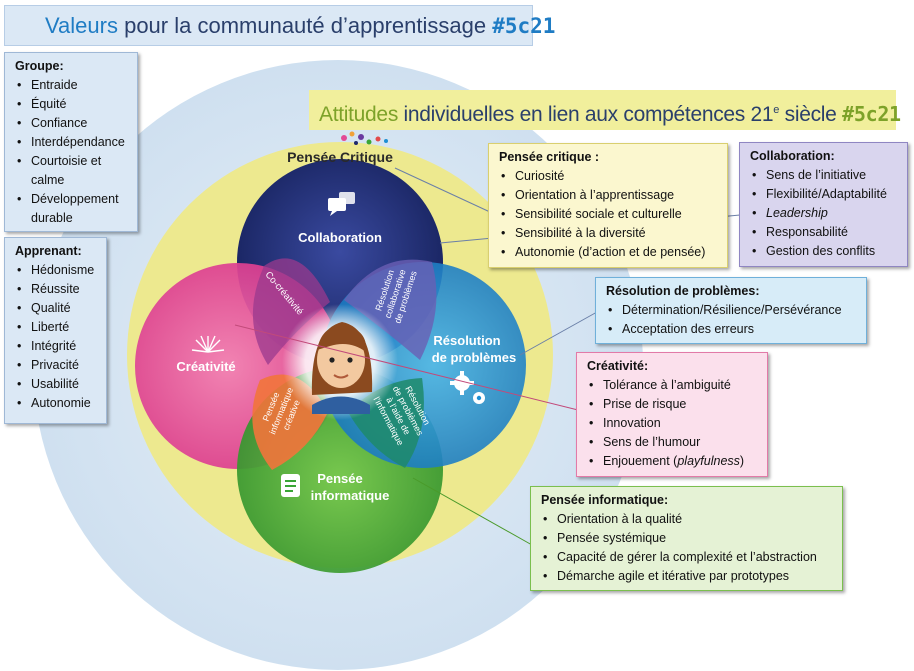 The width and height of the screenshot is (914, 671). What do you see at coordinates (776, 110) in the screenshot?
I see `attitudes-sup: e` at bounding box center [776, 110].